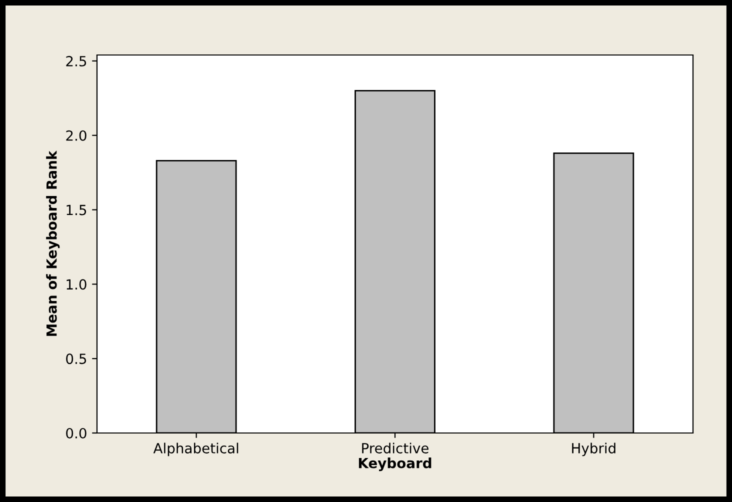 The height and width of the screenshot is (502, 732). Describe the element at coordinates (195, 449) in the screenshot. I see `x-tick-label: Alphabetical` at that location.